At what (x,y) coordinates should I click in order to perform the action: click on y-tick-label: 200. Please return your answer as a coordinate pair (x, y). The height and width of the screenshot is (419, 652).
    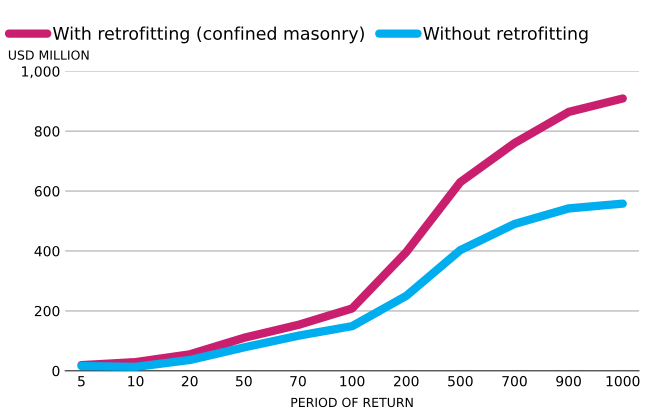
    Looking at the image, I should click on (47, 311).